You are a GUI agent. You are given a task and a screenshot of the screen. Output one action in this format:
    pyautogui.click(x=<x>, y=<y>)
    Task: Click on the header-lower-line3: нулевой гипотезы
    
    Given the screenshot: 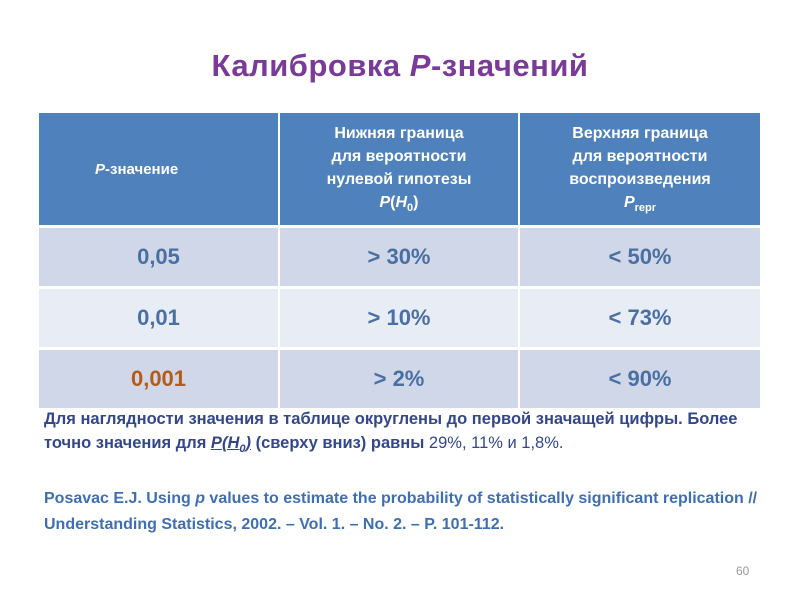 What is the action you would take?
    pyautogui.click(x=399, y=179)
    